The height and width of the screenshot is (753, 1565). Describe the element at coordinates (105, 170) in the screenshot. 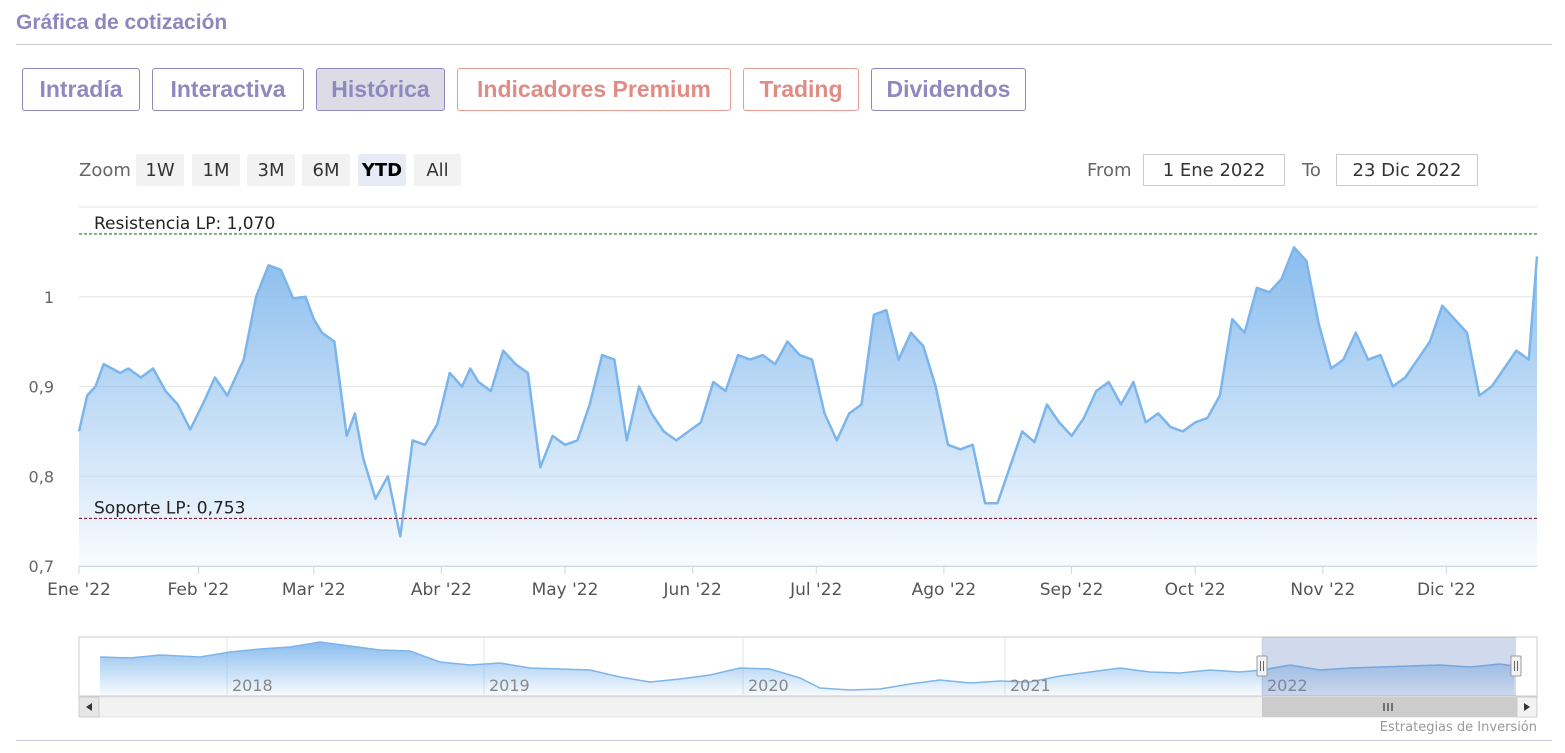

I see `zoom-label: Zoom` at that location.